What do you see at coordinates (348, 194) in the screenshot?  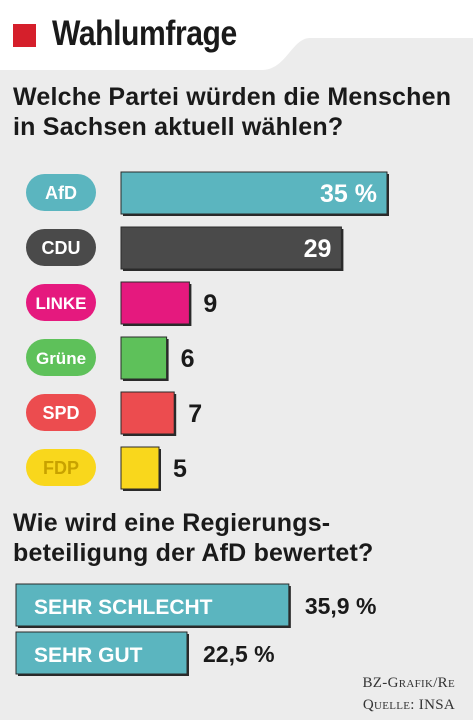 I see `bar-value-label: 35 %` at bounding box center [348, 194].